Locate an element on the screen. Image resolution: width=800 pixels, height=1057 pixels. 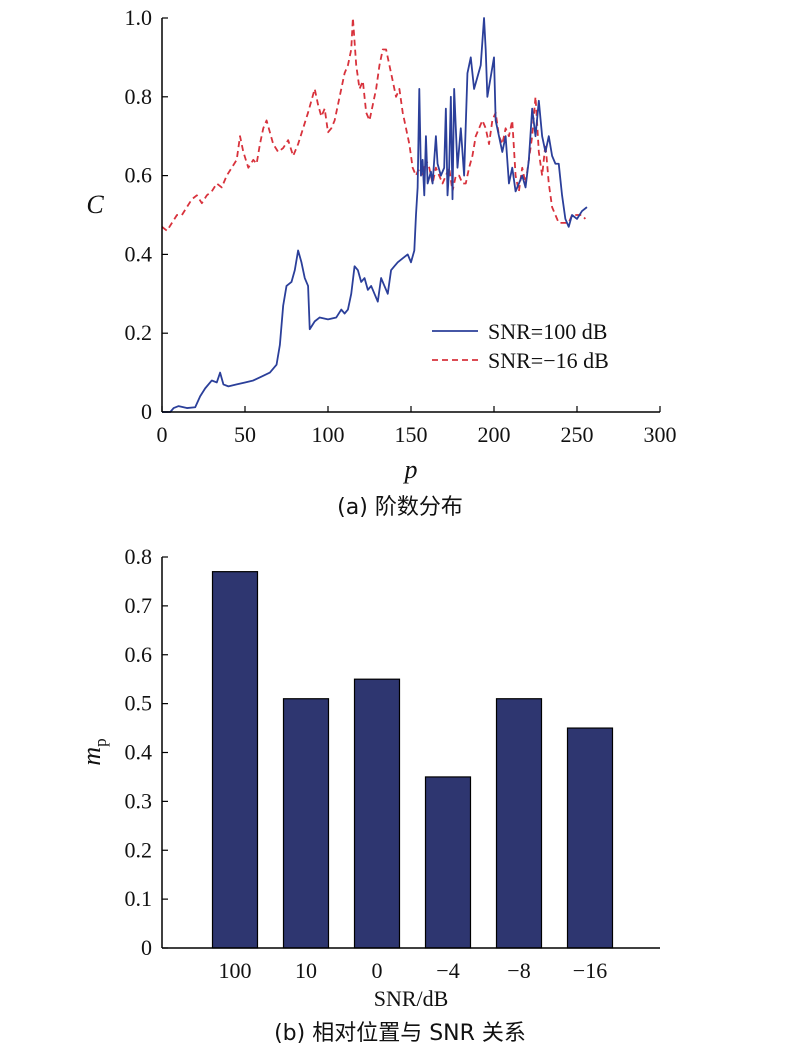
chart-b-y-tick-label: 0.5 is located at coordinates (139, 703).